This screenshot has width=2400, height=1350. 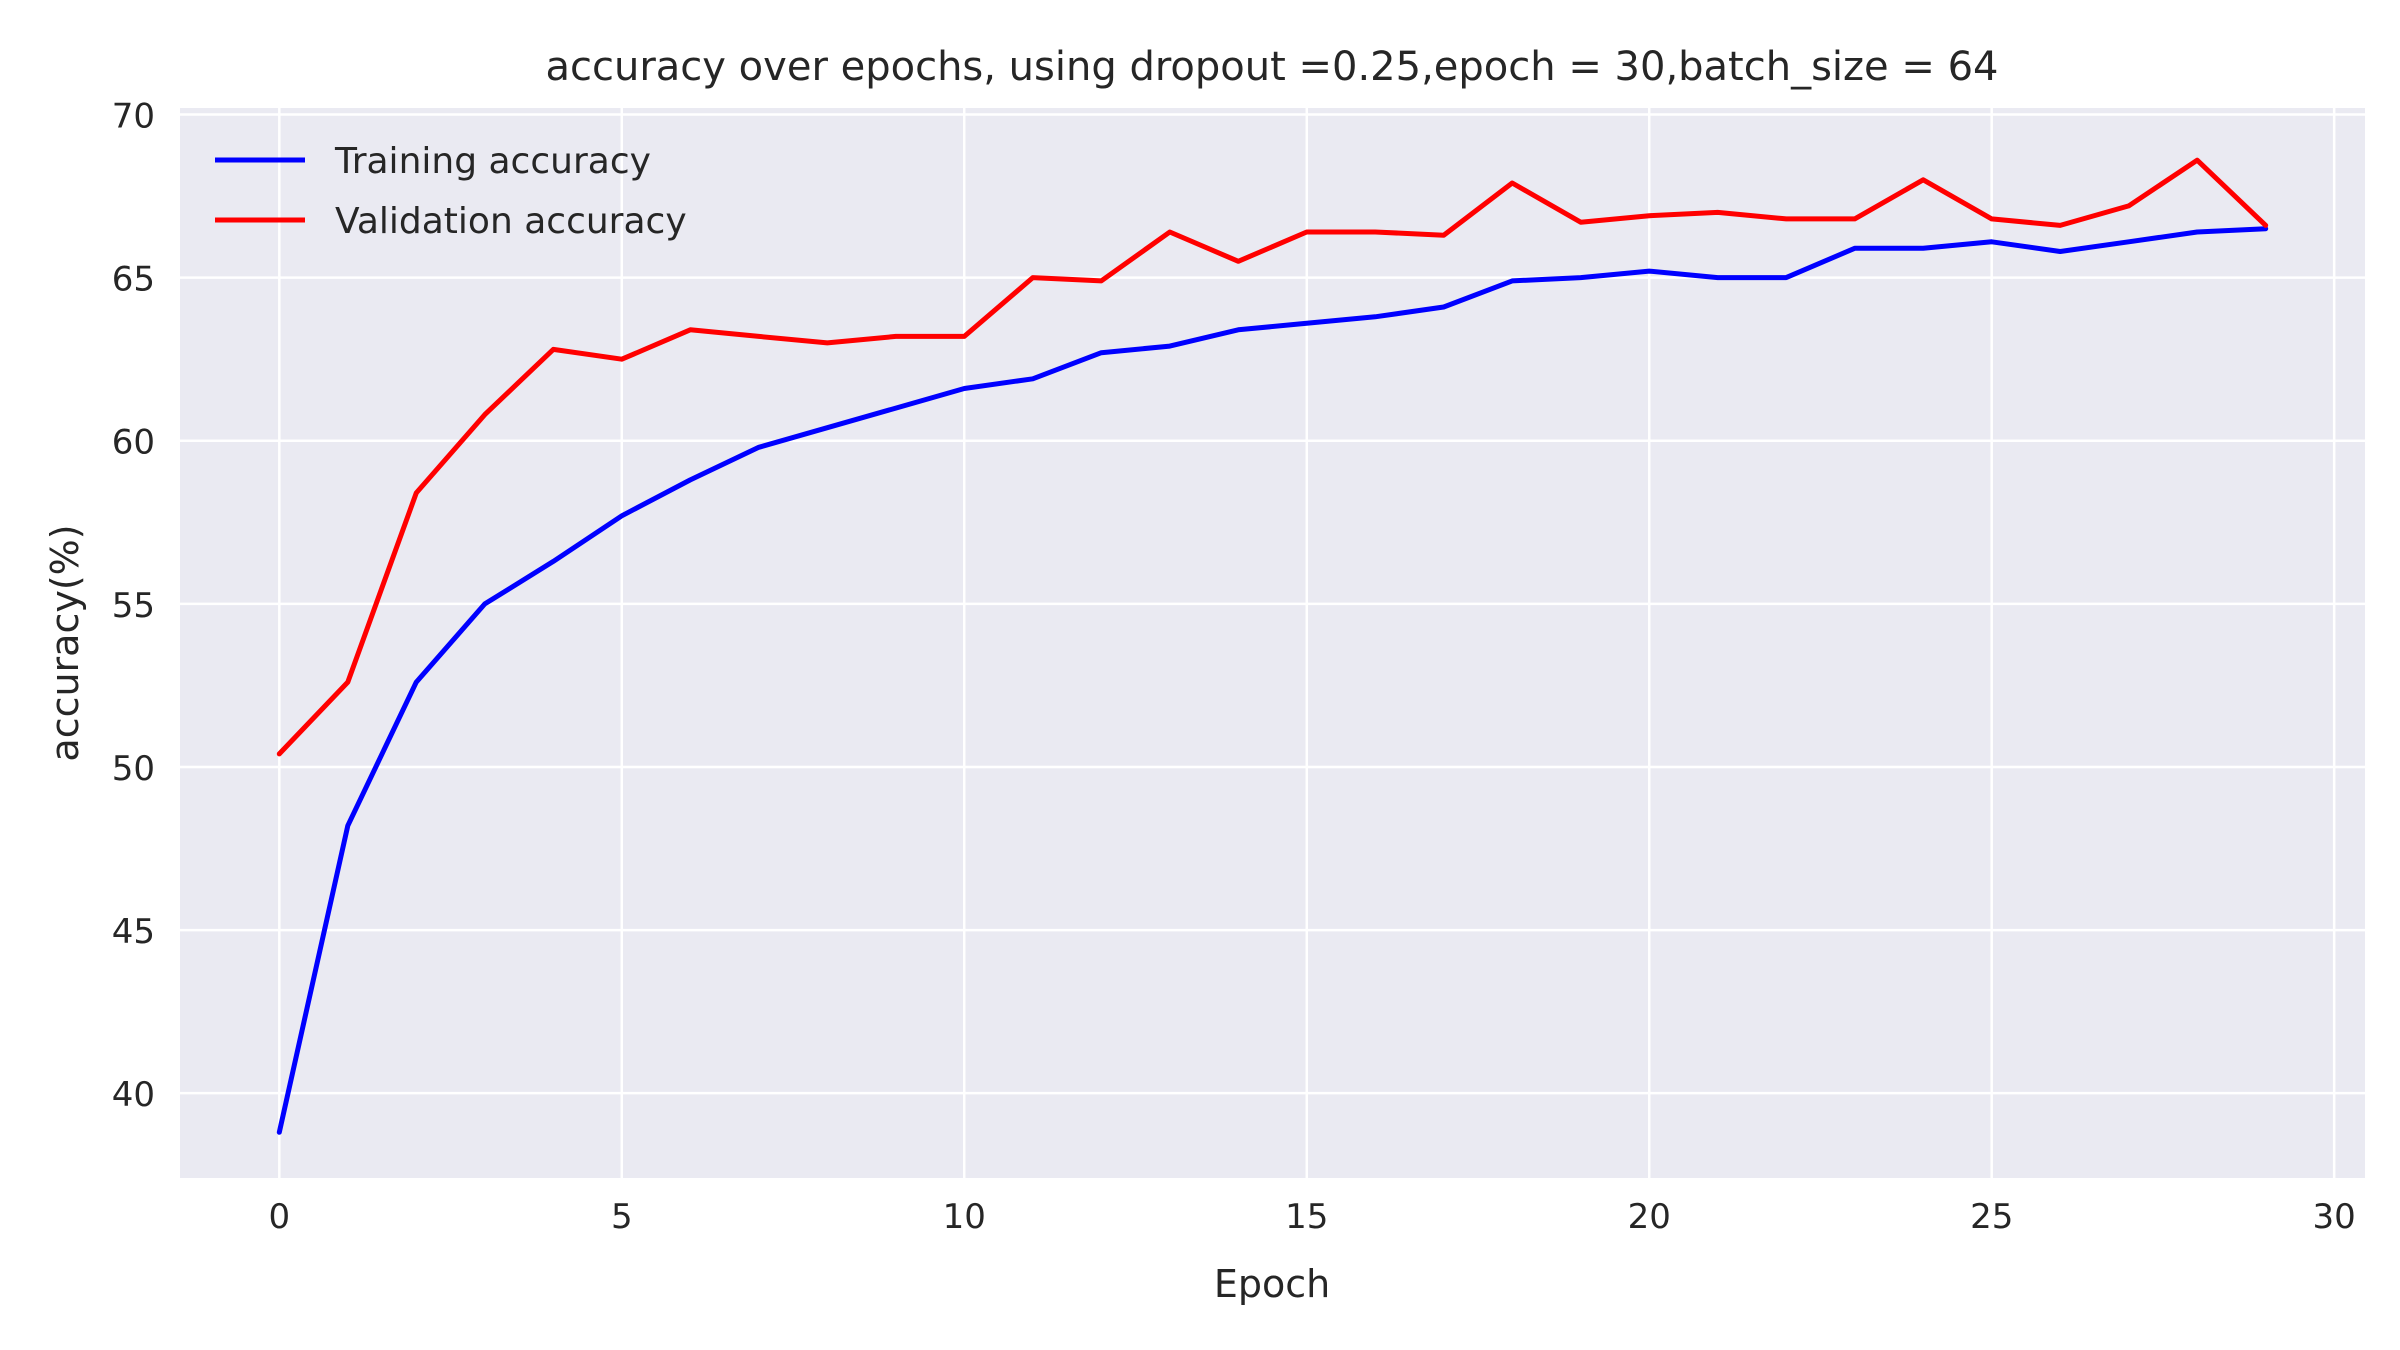 What do you see at coordinates (1991, 1217) in the screenshot?
I see `x-tick-label: 25` at bounding box center [1991, 1217].